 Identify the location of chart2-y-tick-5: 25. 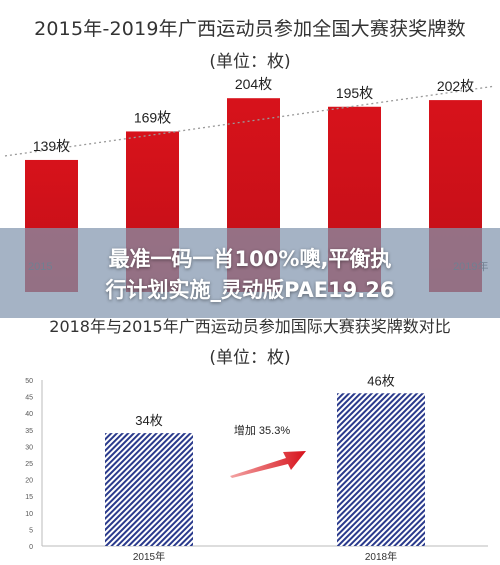
(29, 464).